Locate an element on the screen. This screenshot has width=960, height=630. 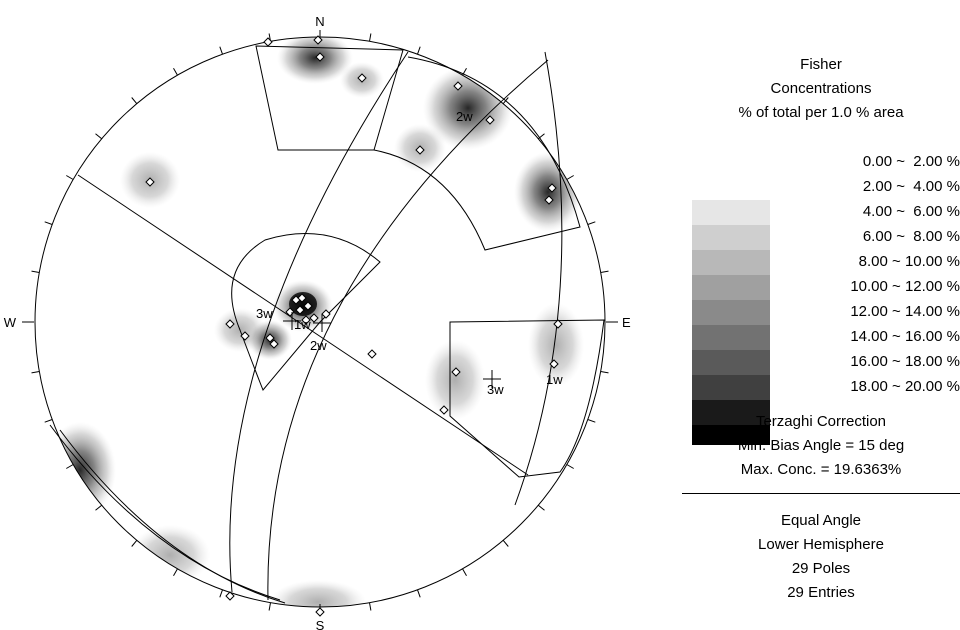
info-line: Equal Angle is located at coordinates (821, 520).